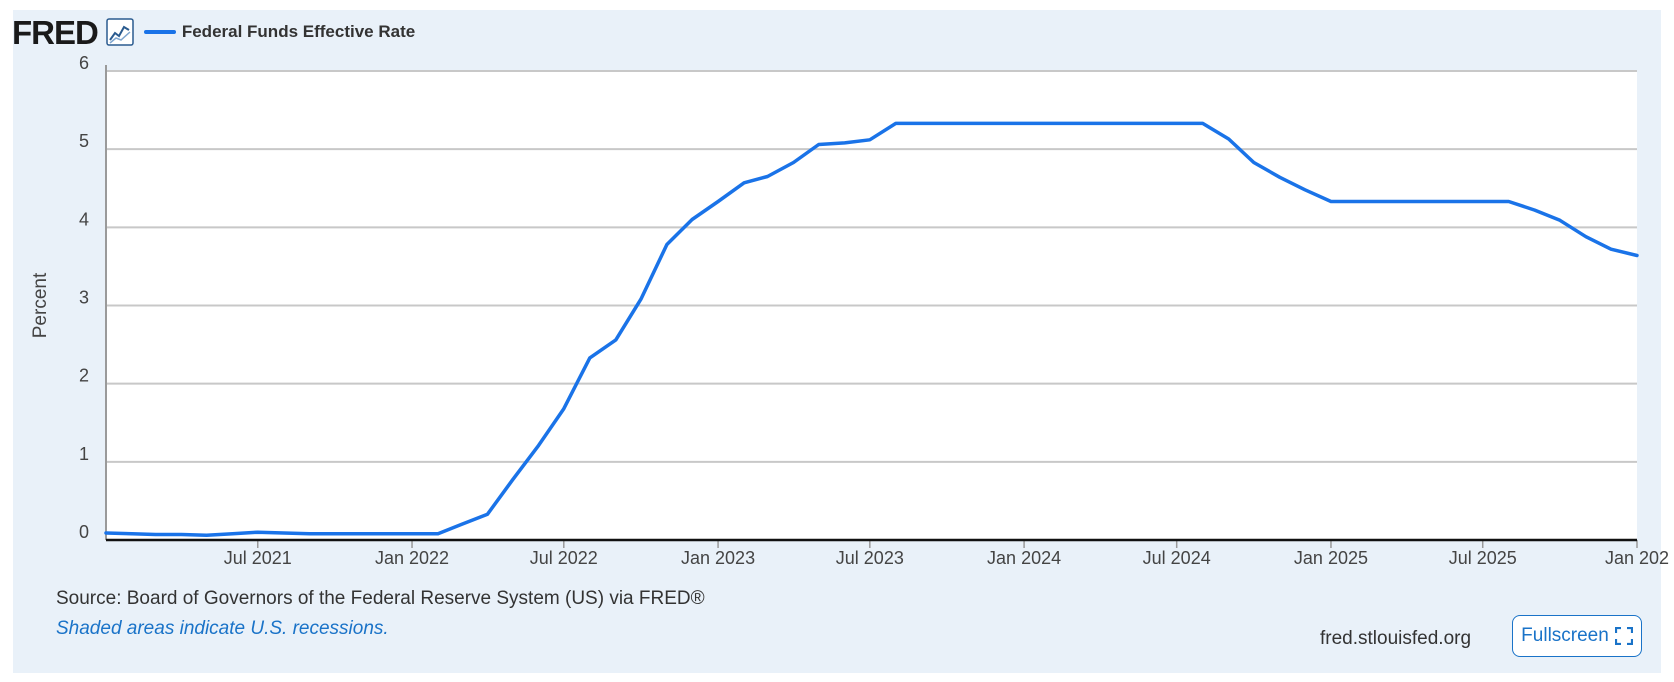  I want to click on x-tick-label: Jul 2021, so click(258, 558).